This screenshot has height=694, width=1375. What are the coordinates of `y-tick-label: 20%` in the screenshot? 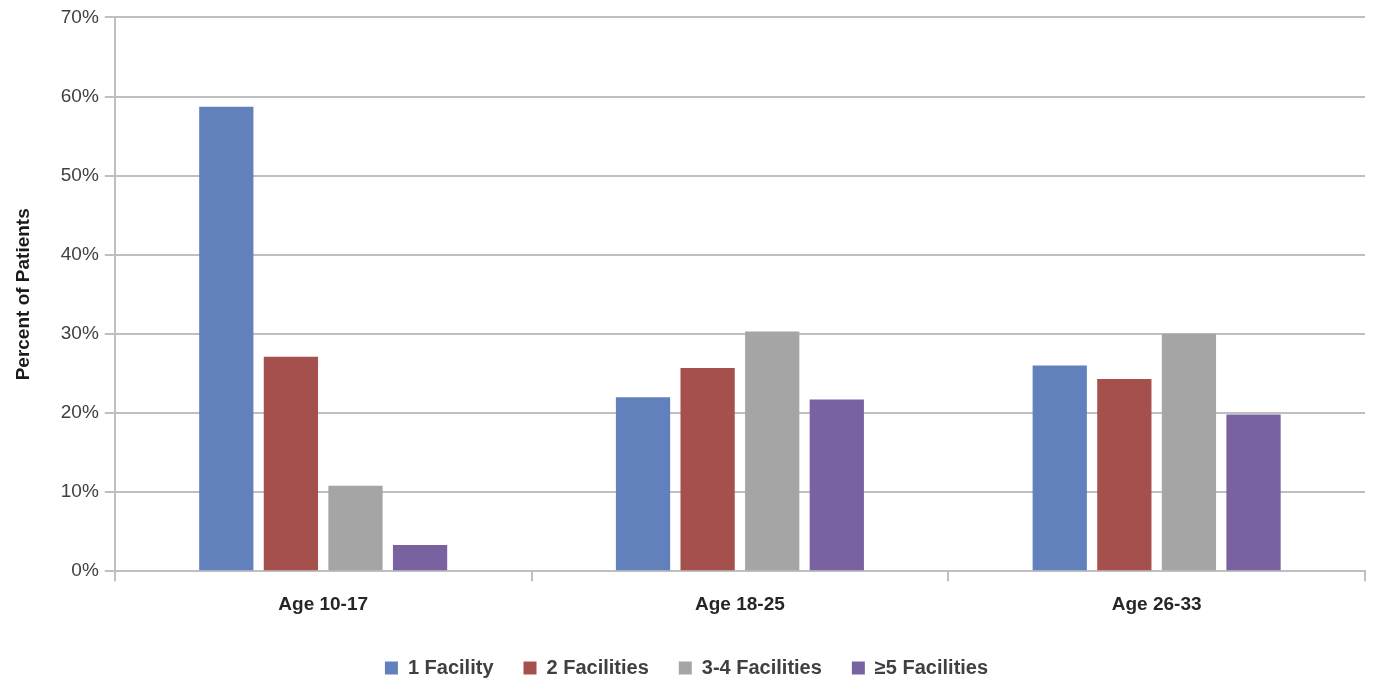 It's located at (79, 412).